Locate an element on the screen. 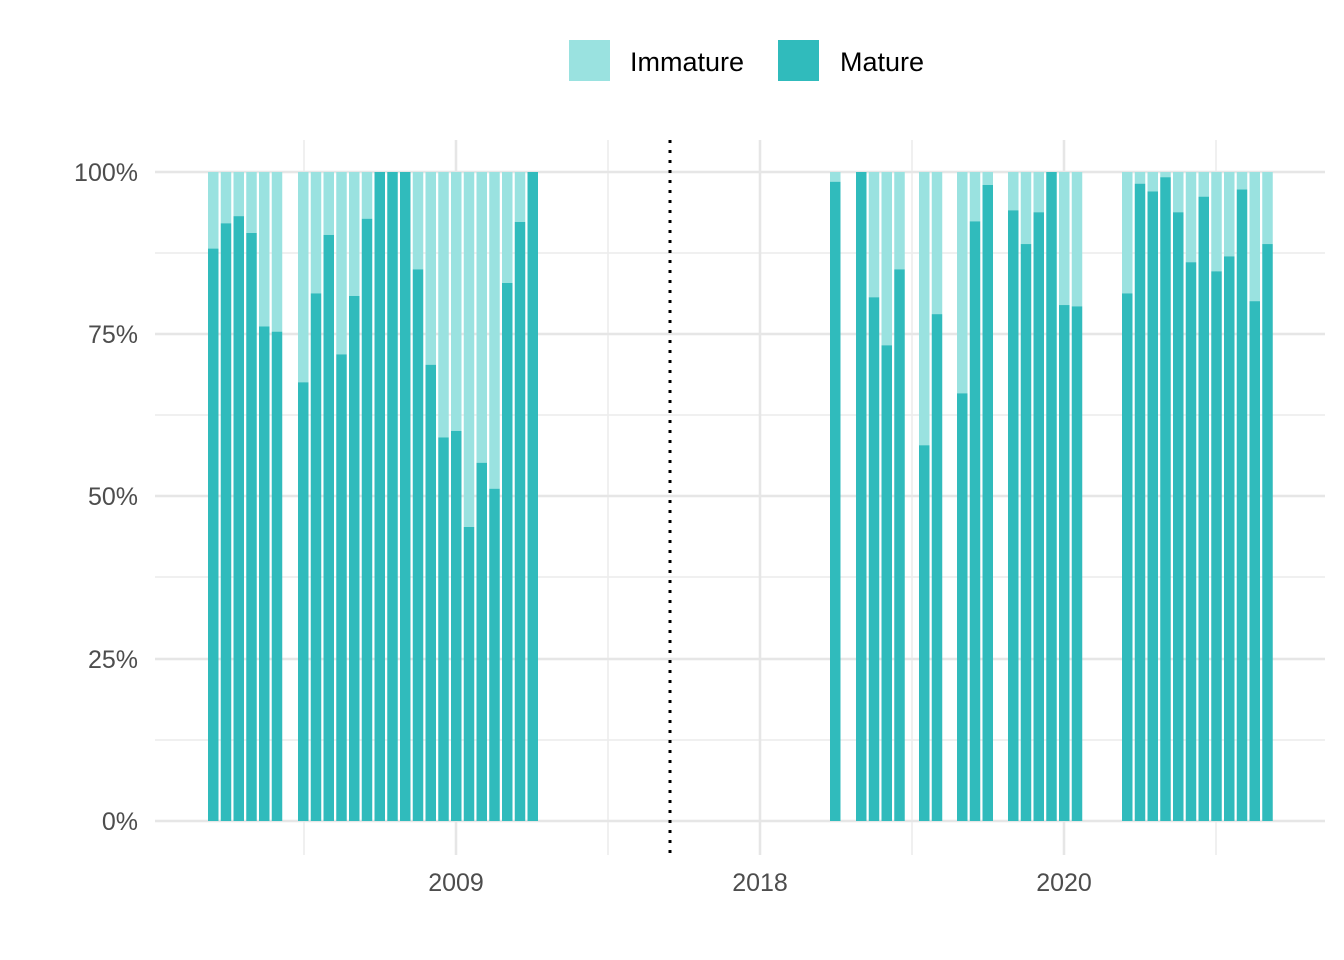 The image size is (1344, 960). y-tick-label-75: 75% is located at coordinates (113, 335).